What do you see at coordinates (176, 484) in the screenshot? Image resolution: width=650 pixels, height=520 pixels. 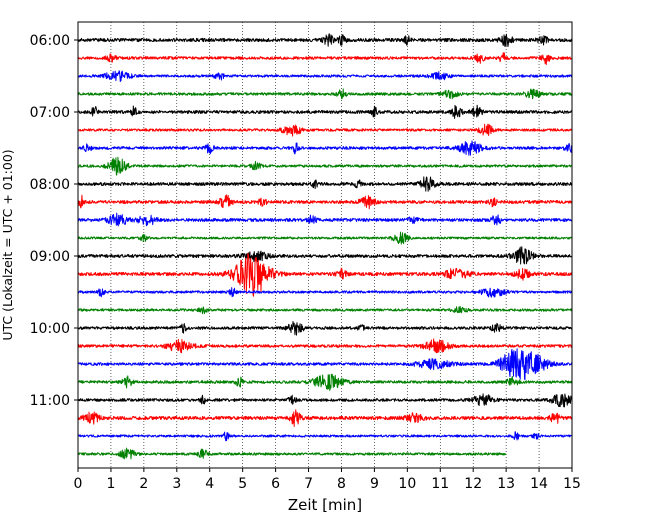 I see `x-tick-label: 3` at bounding box center [176, 484].